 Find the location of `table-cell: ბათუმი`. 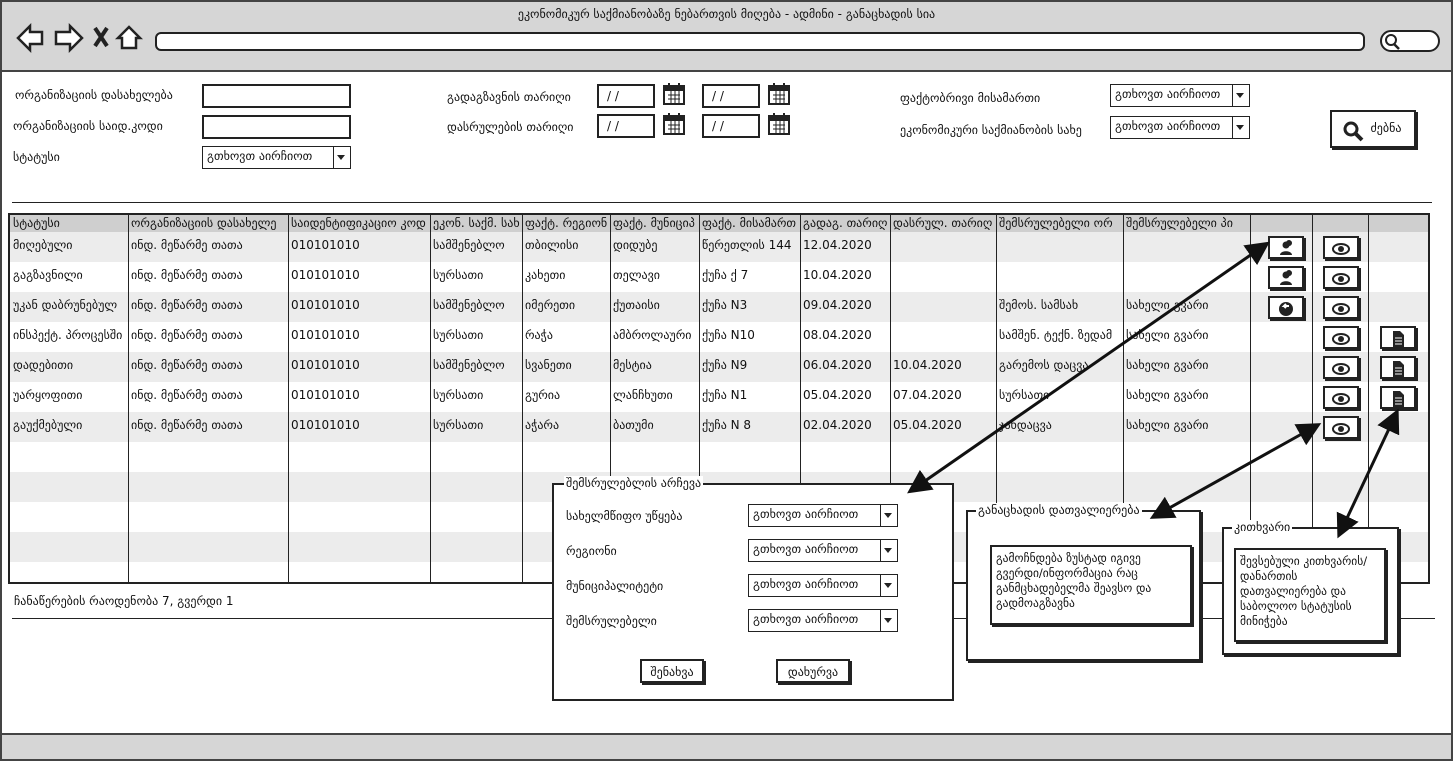

table-cell: ბათუმი is located at coordinates (633, 425).